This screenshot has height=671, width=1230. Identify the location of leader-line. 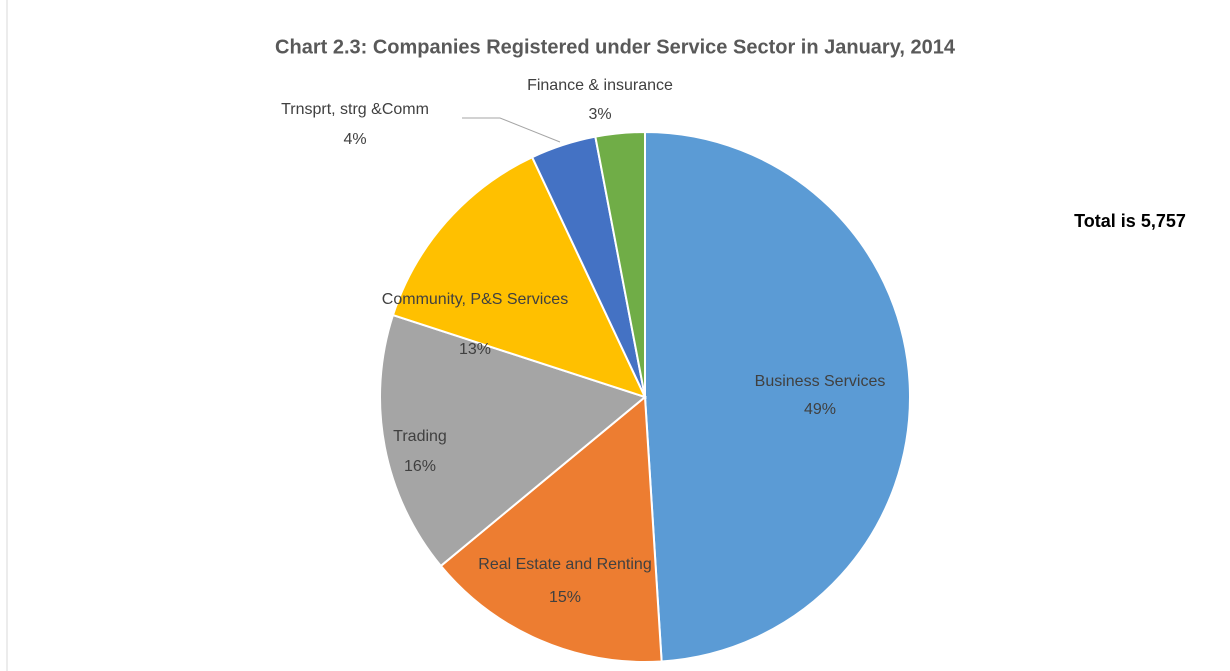
(511, 130).